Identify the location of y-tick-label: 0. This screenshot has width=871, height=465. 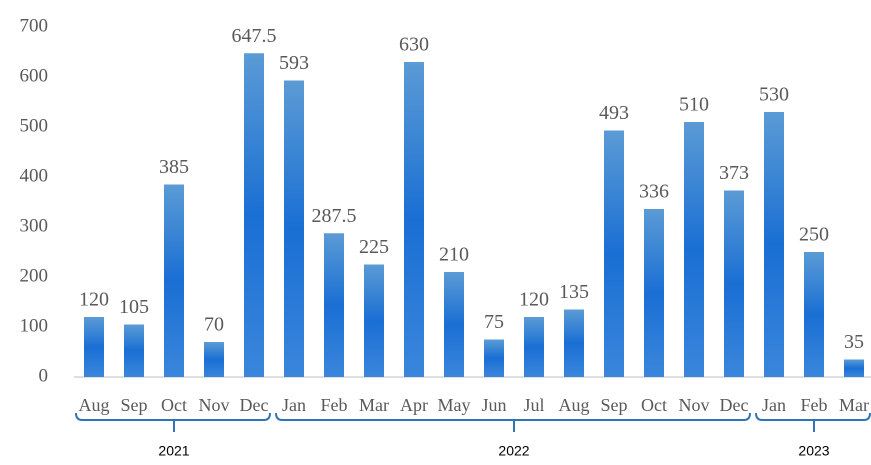
(44, 375).